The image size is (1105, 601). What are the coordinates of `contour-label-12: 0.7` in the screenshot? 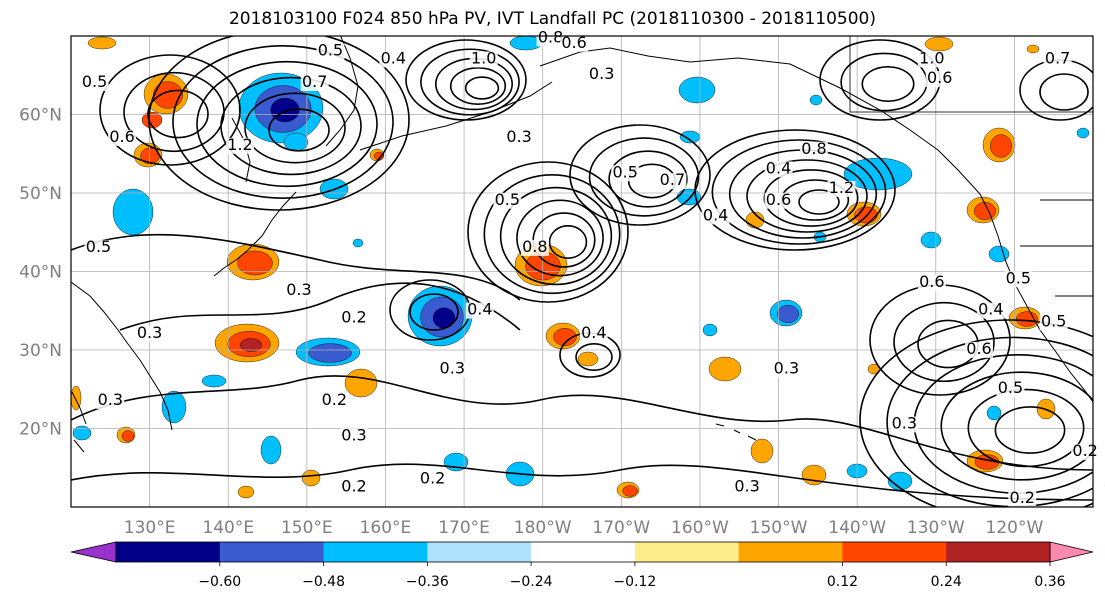 It's located at (672, 180).